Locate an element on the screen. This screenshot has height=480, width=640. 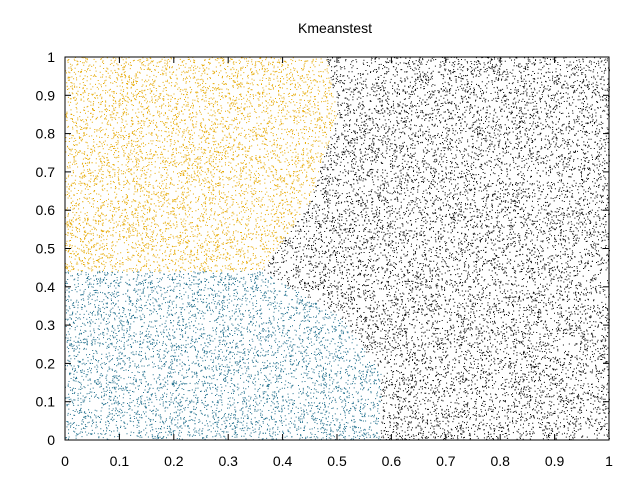
chart-title: Kmeanstest is located at coordinates (335, 28).